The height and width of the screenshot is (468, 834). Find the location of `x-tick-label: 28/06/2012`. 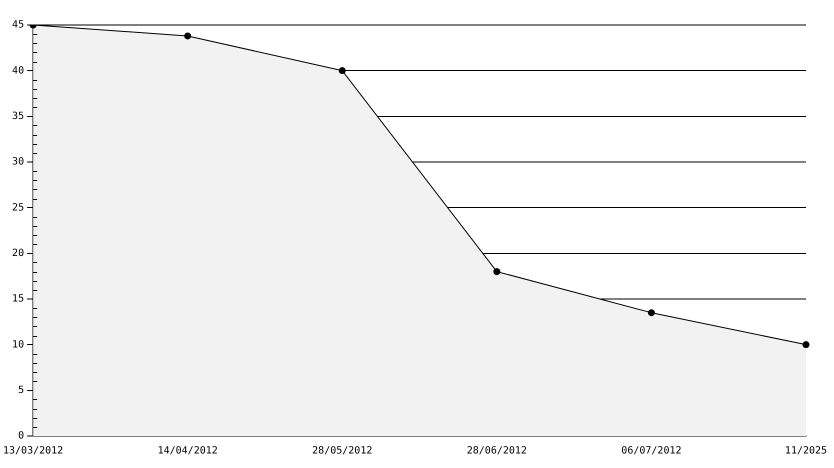

x-tick-label: 28/06/2012 is located at coordinates (496, 451).